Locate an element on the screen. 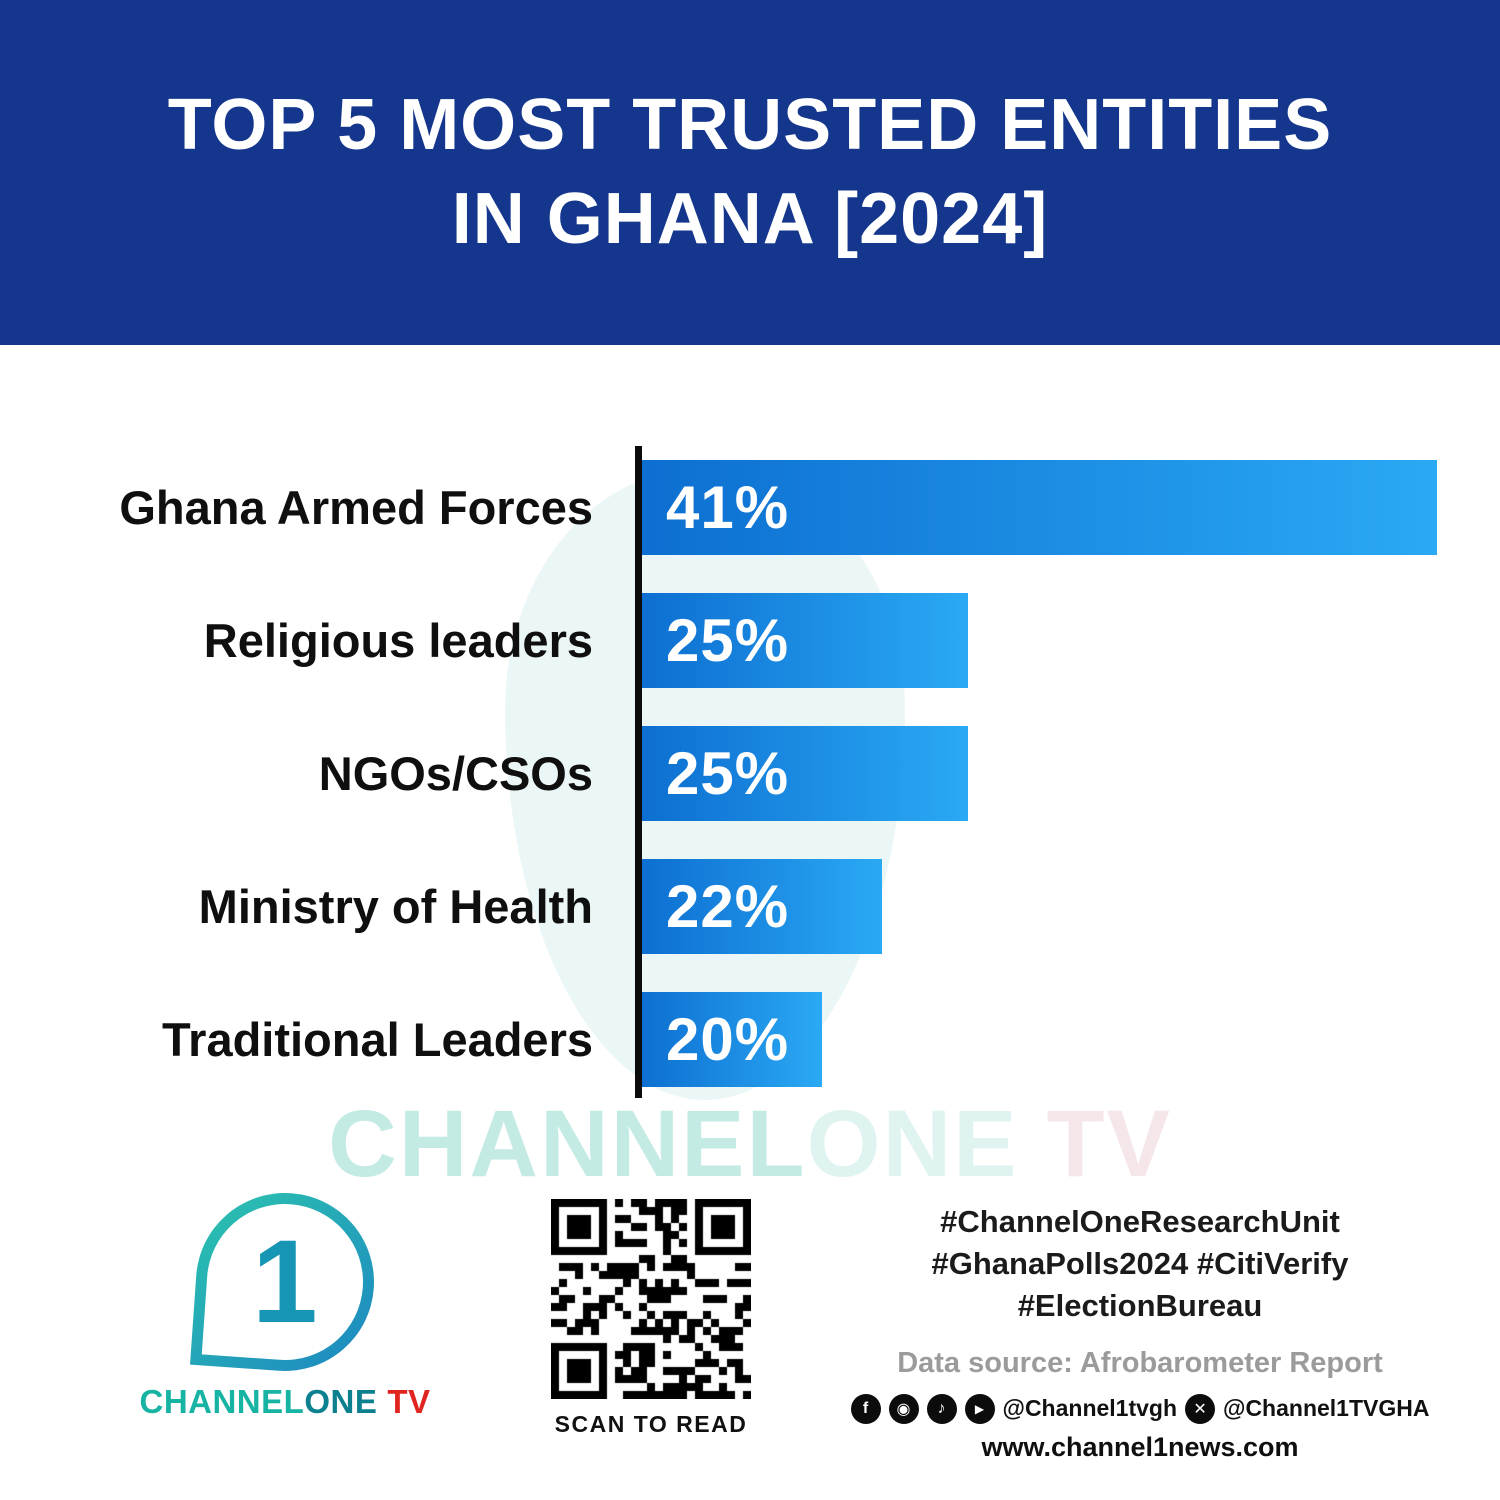 The image size is (1500, 1500). qr-caption: SCAN TO READ is located at coordinates (651, 1424).